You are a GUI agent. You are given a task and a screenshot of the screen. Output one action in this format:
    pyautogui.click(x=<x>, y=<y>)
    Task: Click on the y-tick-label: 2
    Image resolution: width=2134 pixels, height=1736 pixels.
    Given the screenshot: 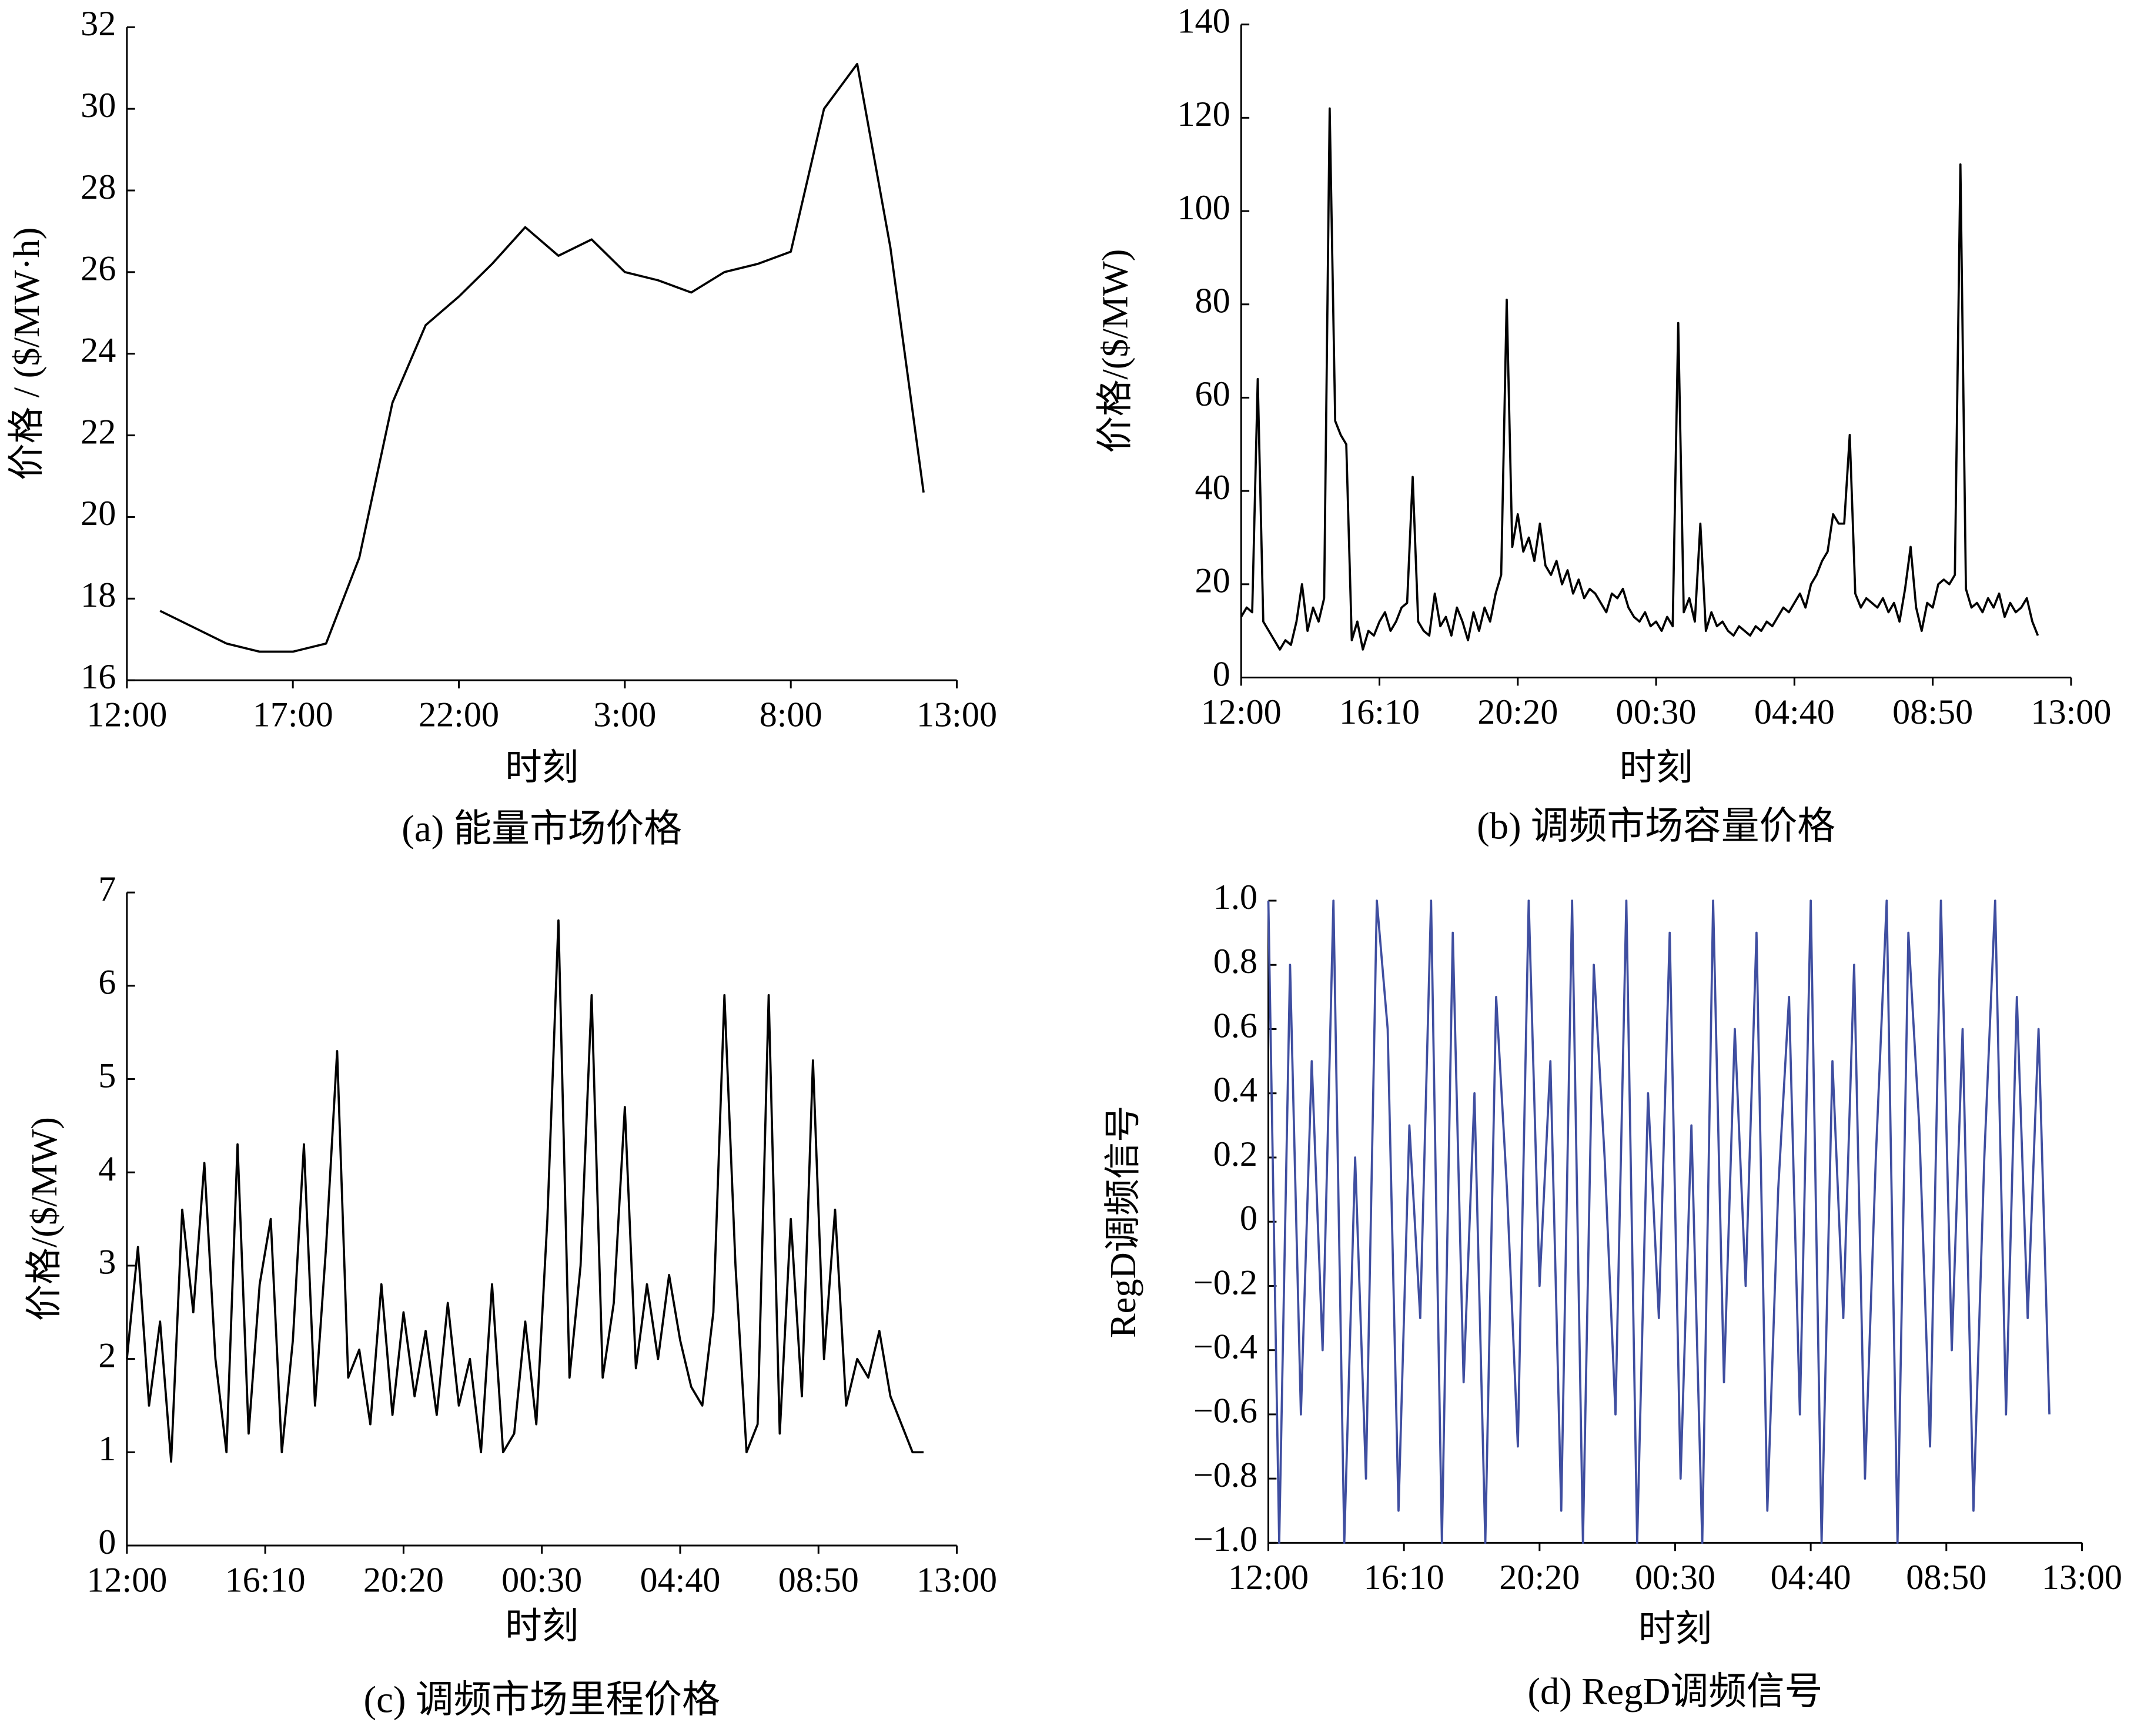 What is the action you would take?
    pyautogui.click(x=107, y=1355)
    